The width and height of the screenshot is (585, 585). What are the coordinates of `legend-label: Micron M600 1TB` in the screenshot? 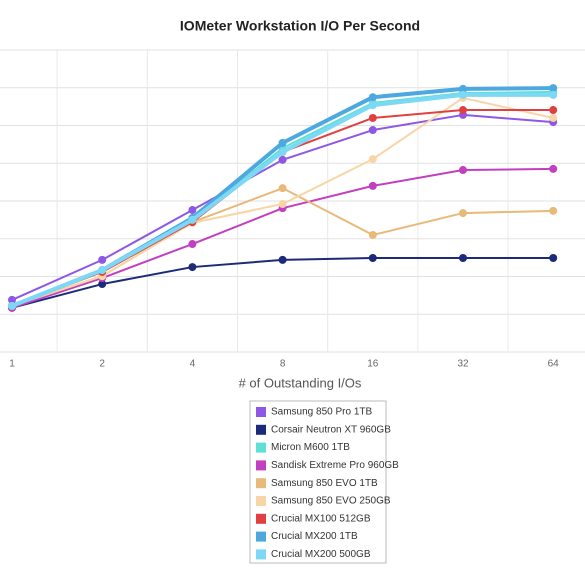 It's located at (310, 447).